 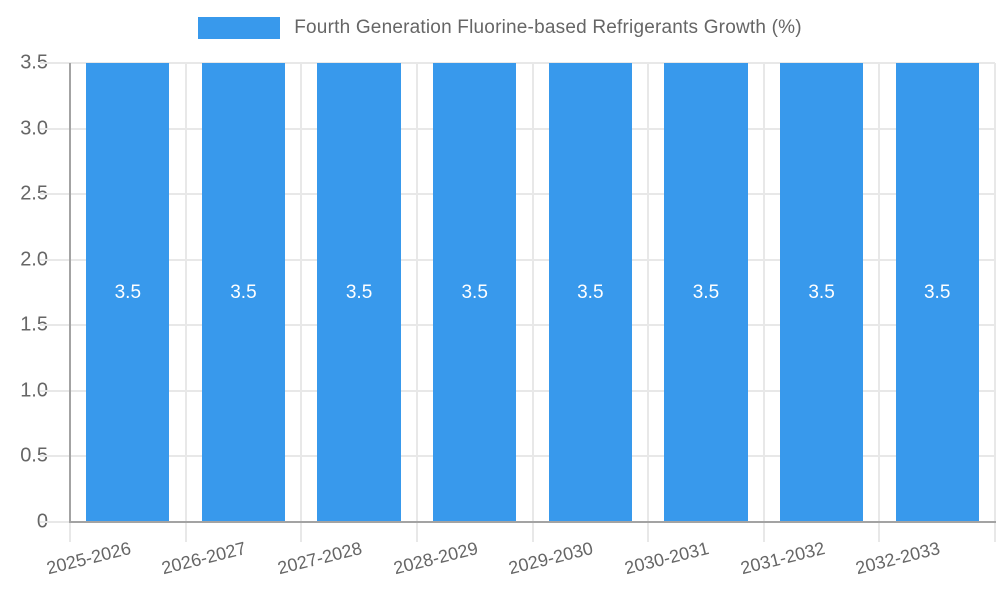 I want to click on x-tick-label: 2029-2030, so click(x=550, y=558).